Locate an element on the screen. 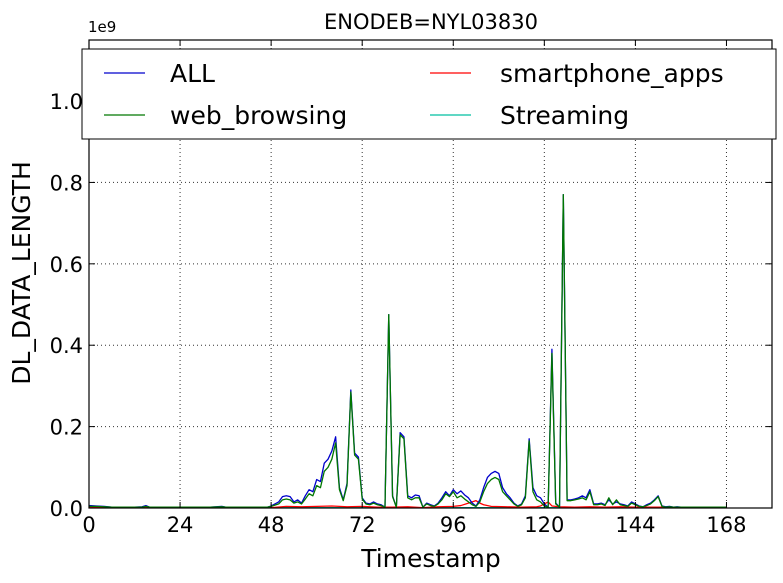 This screenshot has height=583, width=783. chart-title: ENODEB=NYL03830 is located at coordinates (431, 22).